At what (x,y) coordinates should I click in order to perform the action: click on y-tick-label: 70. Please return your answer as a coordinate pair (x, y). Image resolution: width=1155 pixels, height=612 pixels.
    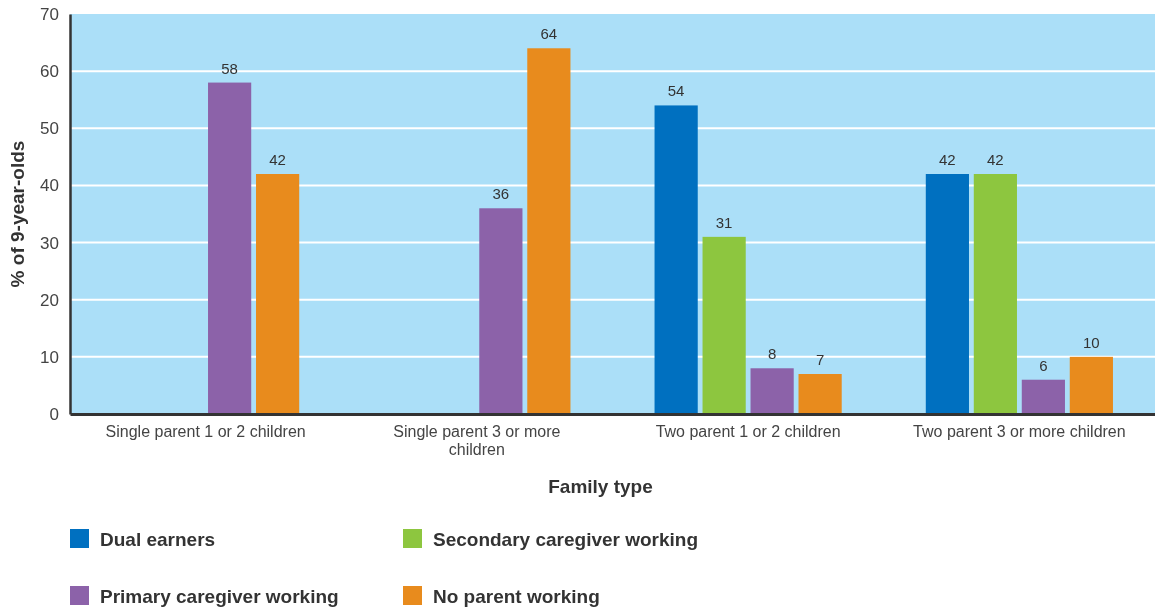
    Looking at the image, I should click on (49, 14).